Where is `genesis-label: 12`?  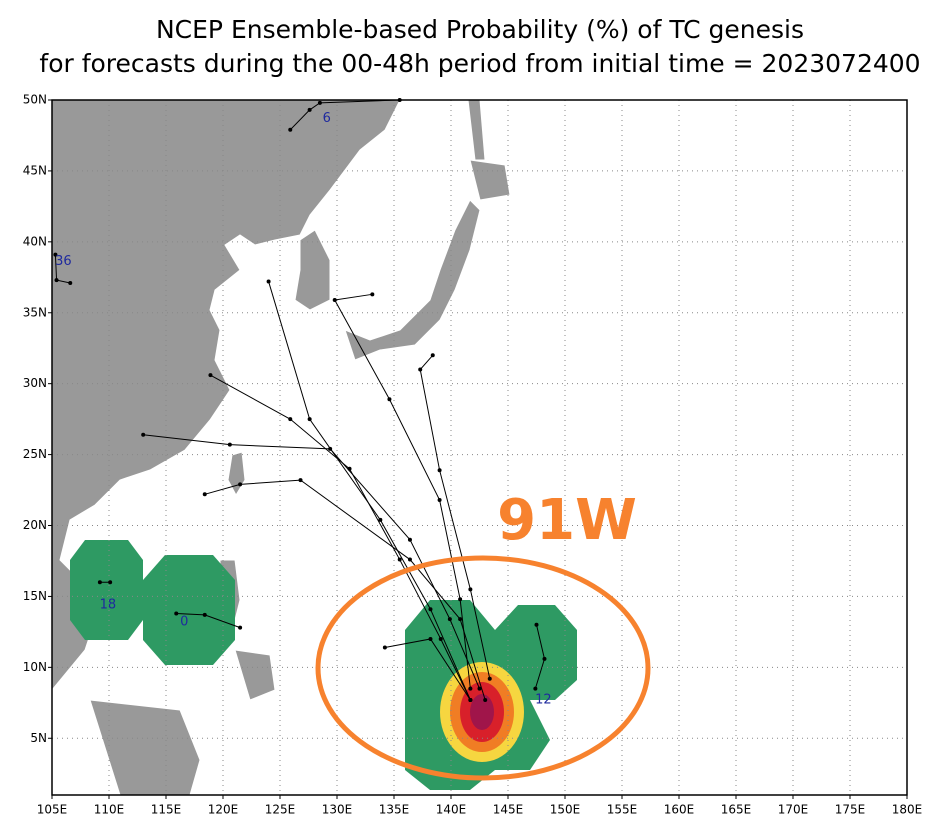 genesis-label: 12 is located at coordinates (543, 699).